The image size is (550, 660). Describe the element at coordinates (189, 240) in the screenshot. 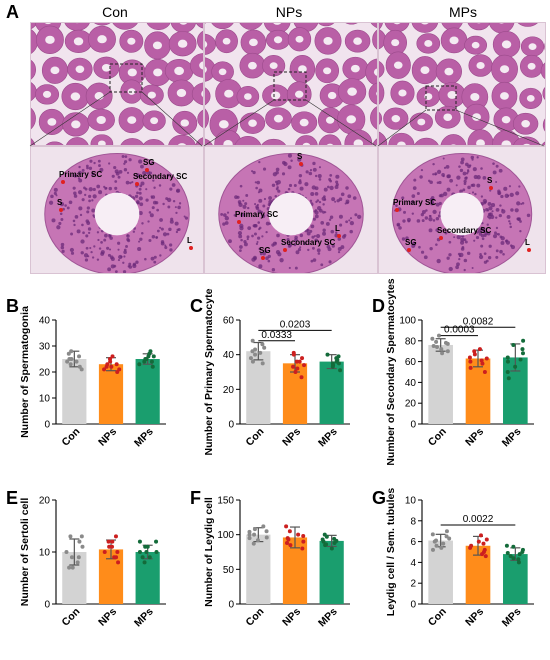

I see `label-l: L` at that location.